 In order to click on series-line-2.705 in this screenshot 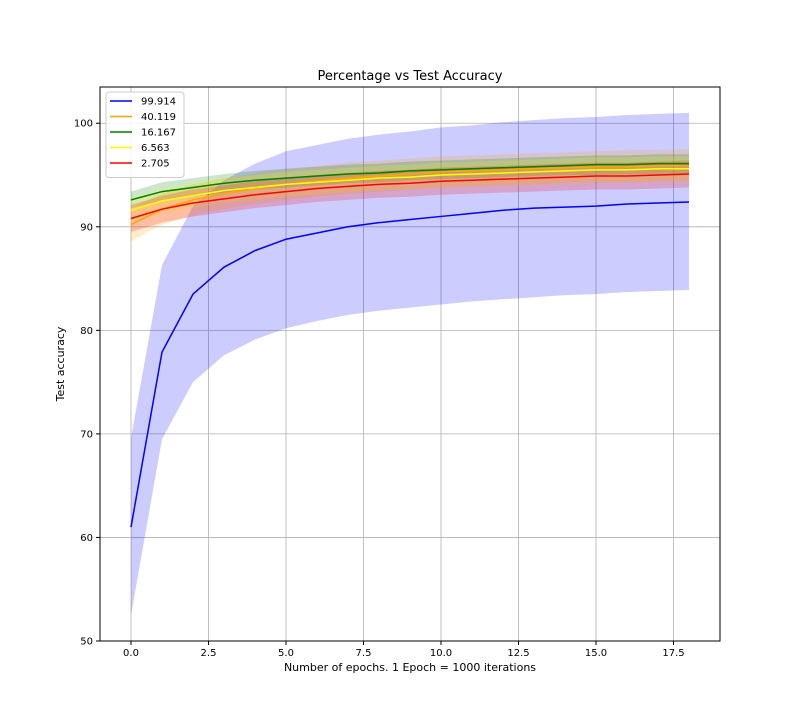, I will do `click(410, 196)`.